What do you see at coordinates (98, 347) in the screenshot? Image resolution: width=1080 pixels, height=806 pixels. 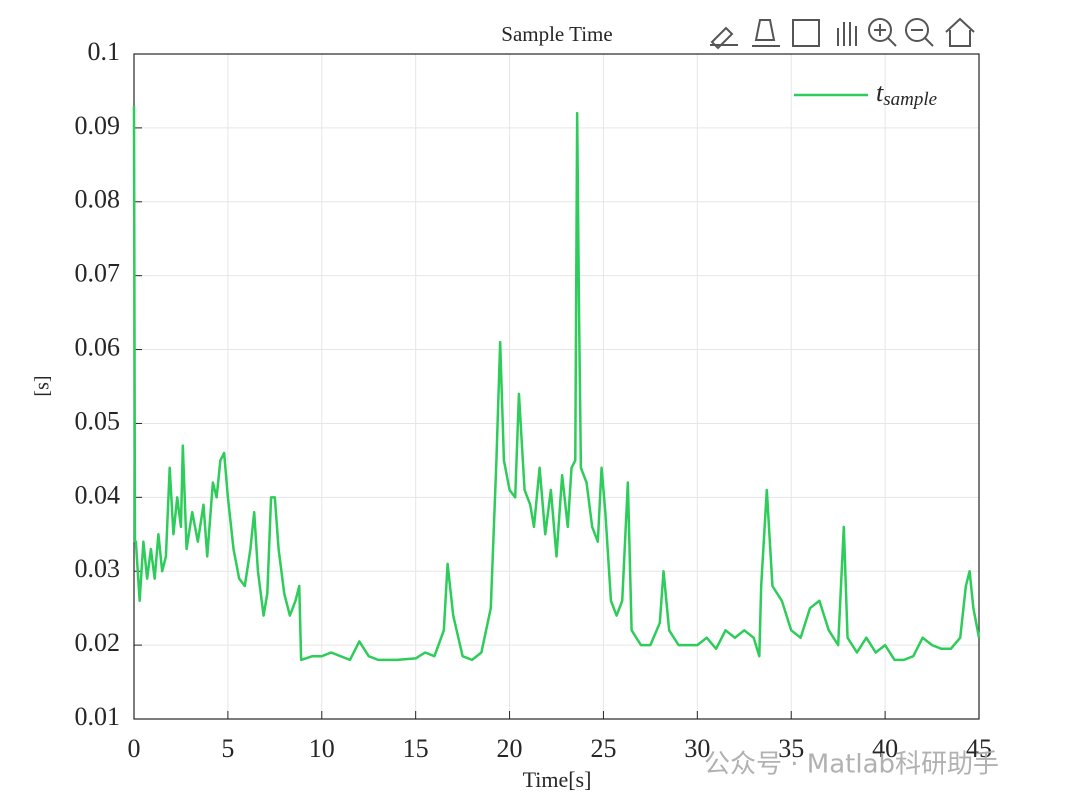 I see `y-tick-label: 0.06` at bounding box center [98, 347].